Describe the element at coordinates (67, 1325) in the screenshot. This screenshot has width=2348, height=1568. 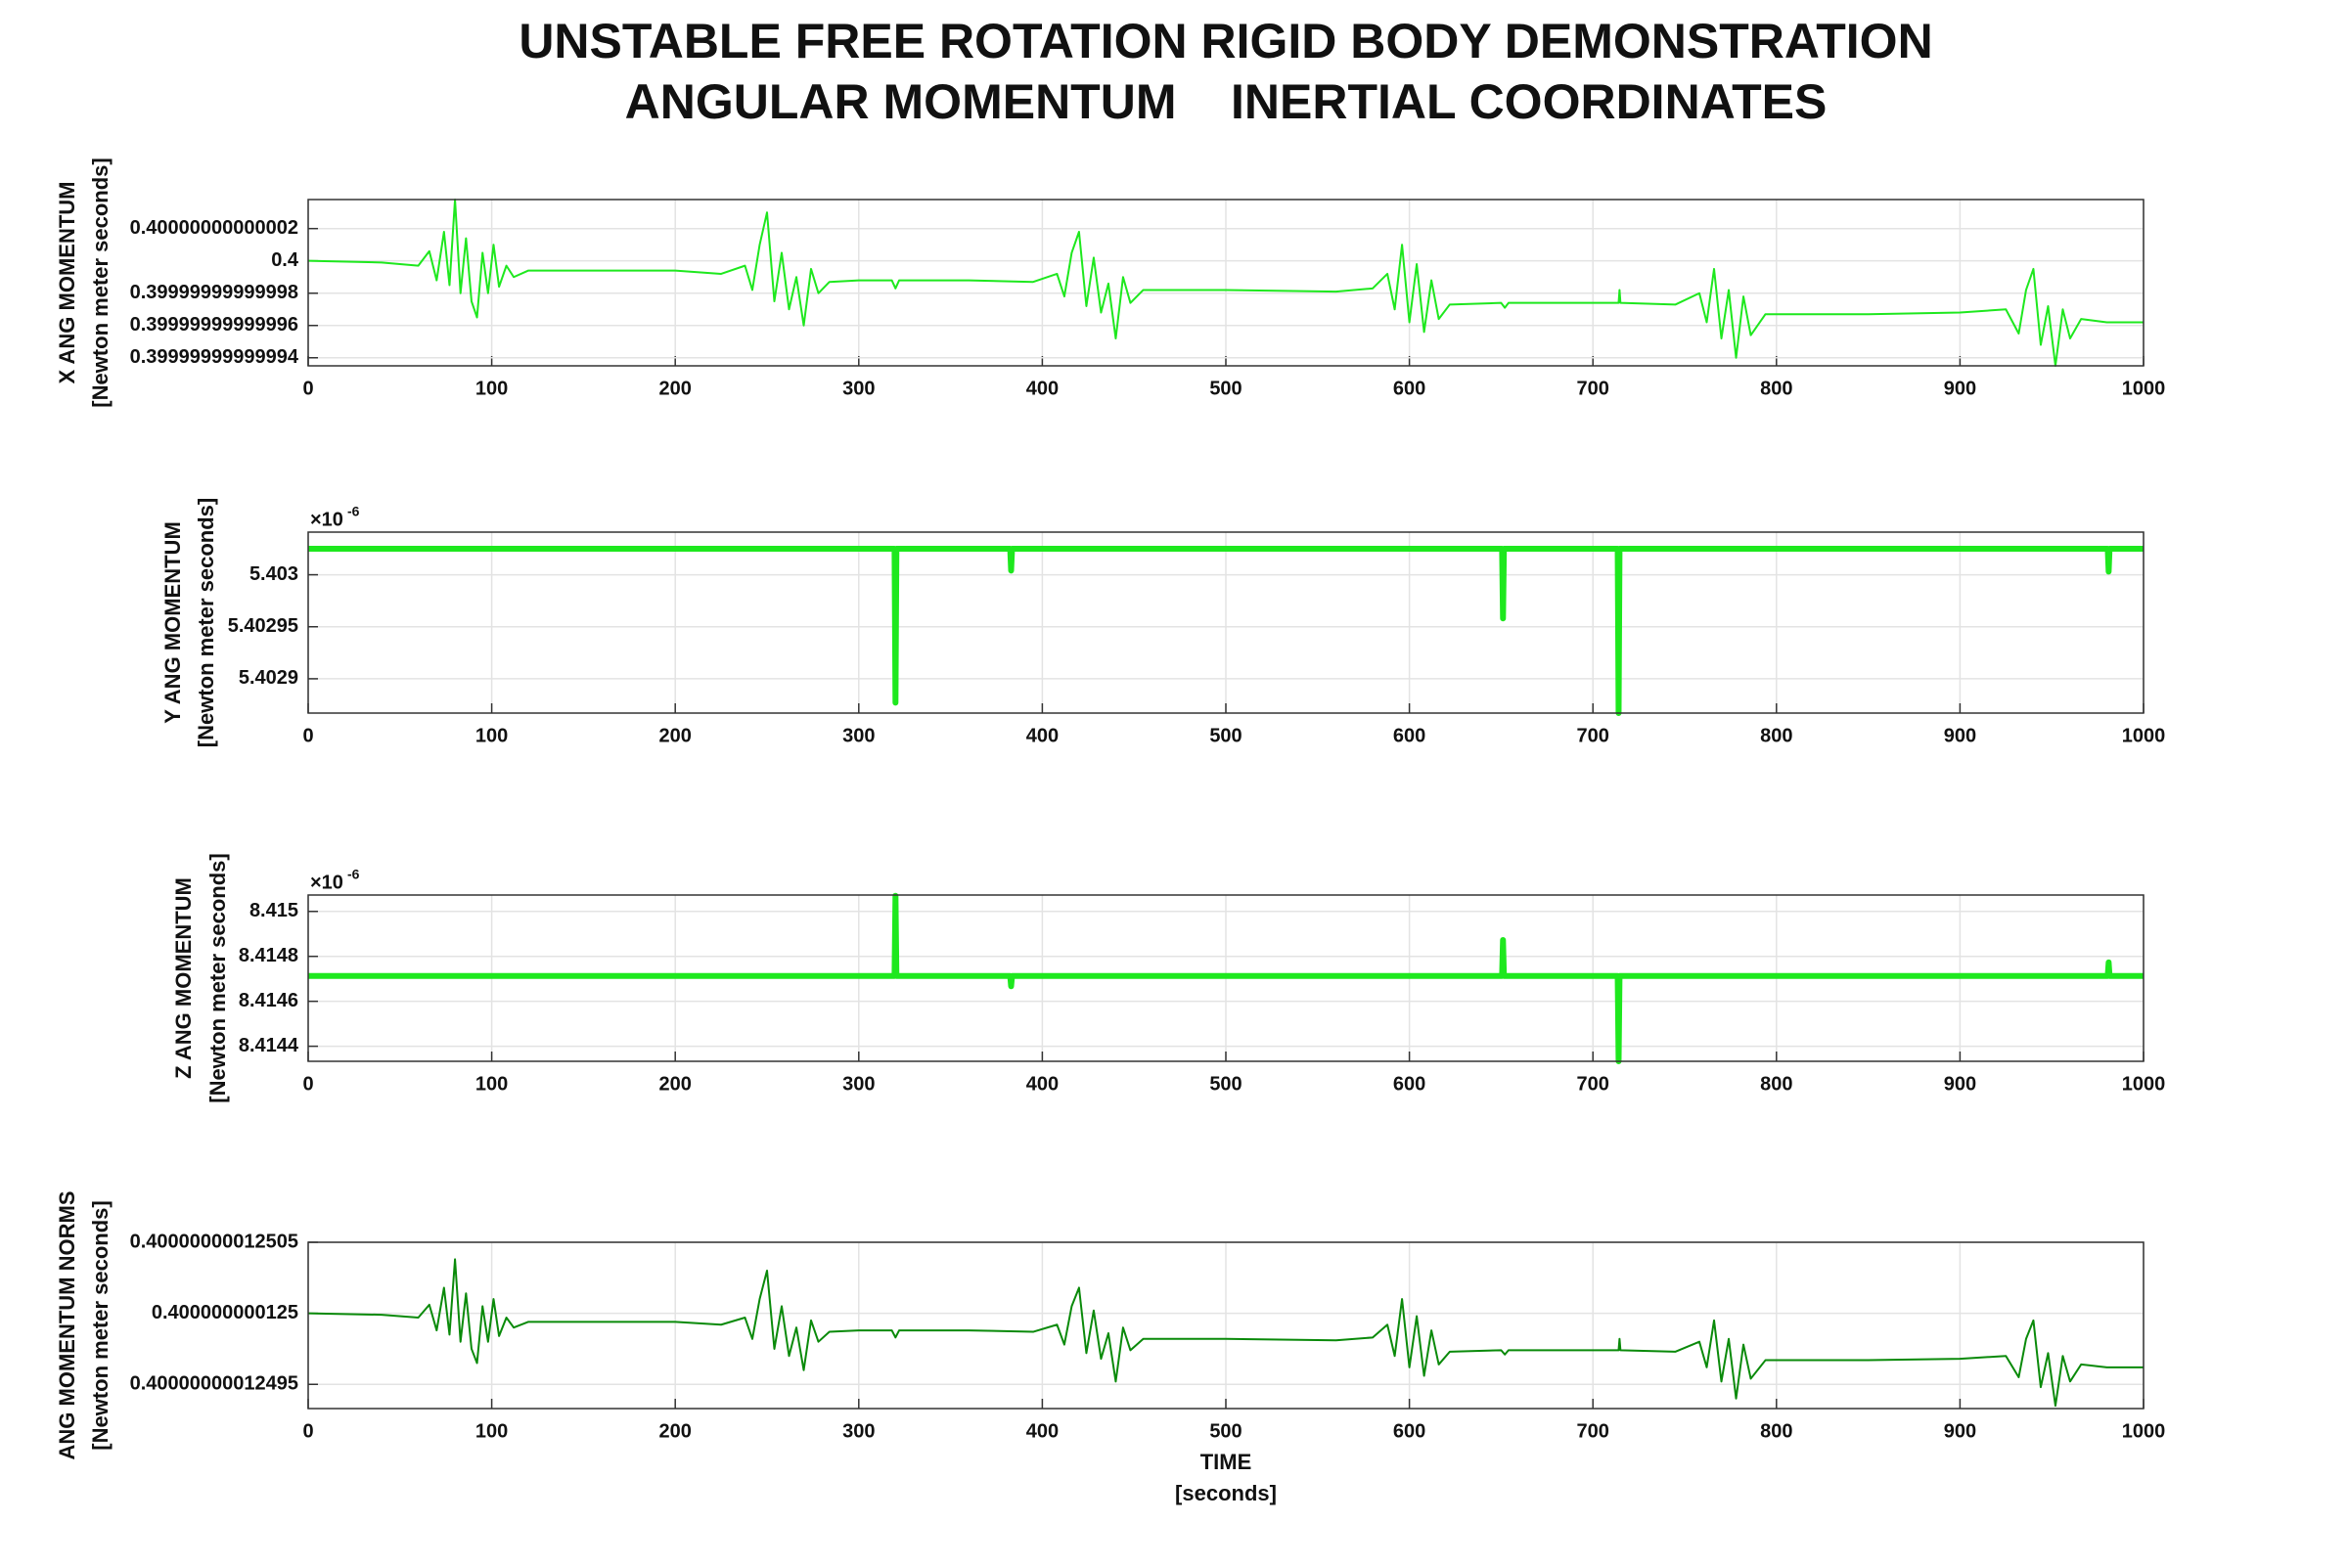
I see `y-axis-label: ANG MOMENTUM NORMS` at that location.